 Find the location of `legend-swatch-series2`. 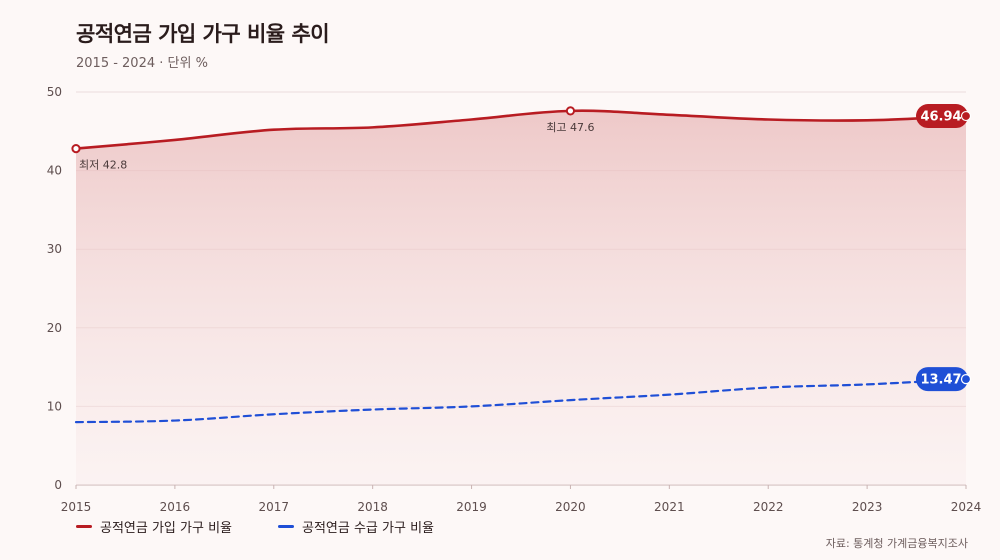

legend-swatch-series2 is located at coordinates (286, 526).